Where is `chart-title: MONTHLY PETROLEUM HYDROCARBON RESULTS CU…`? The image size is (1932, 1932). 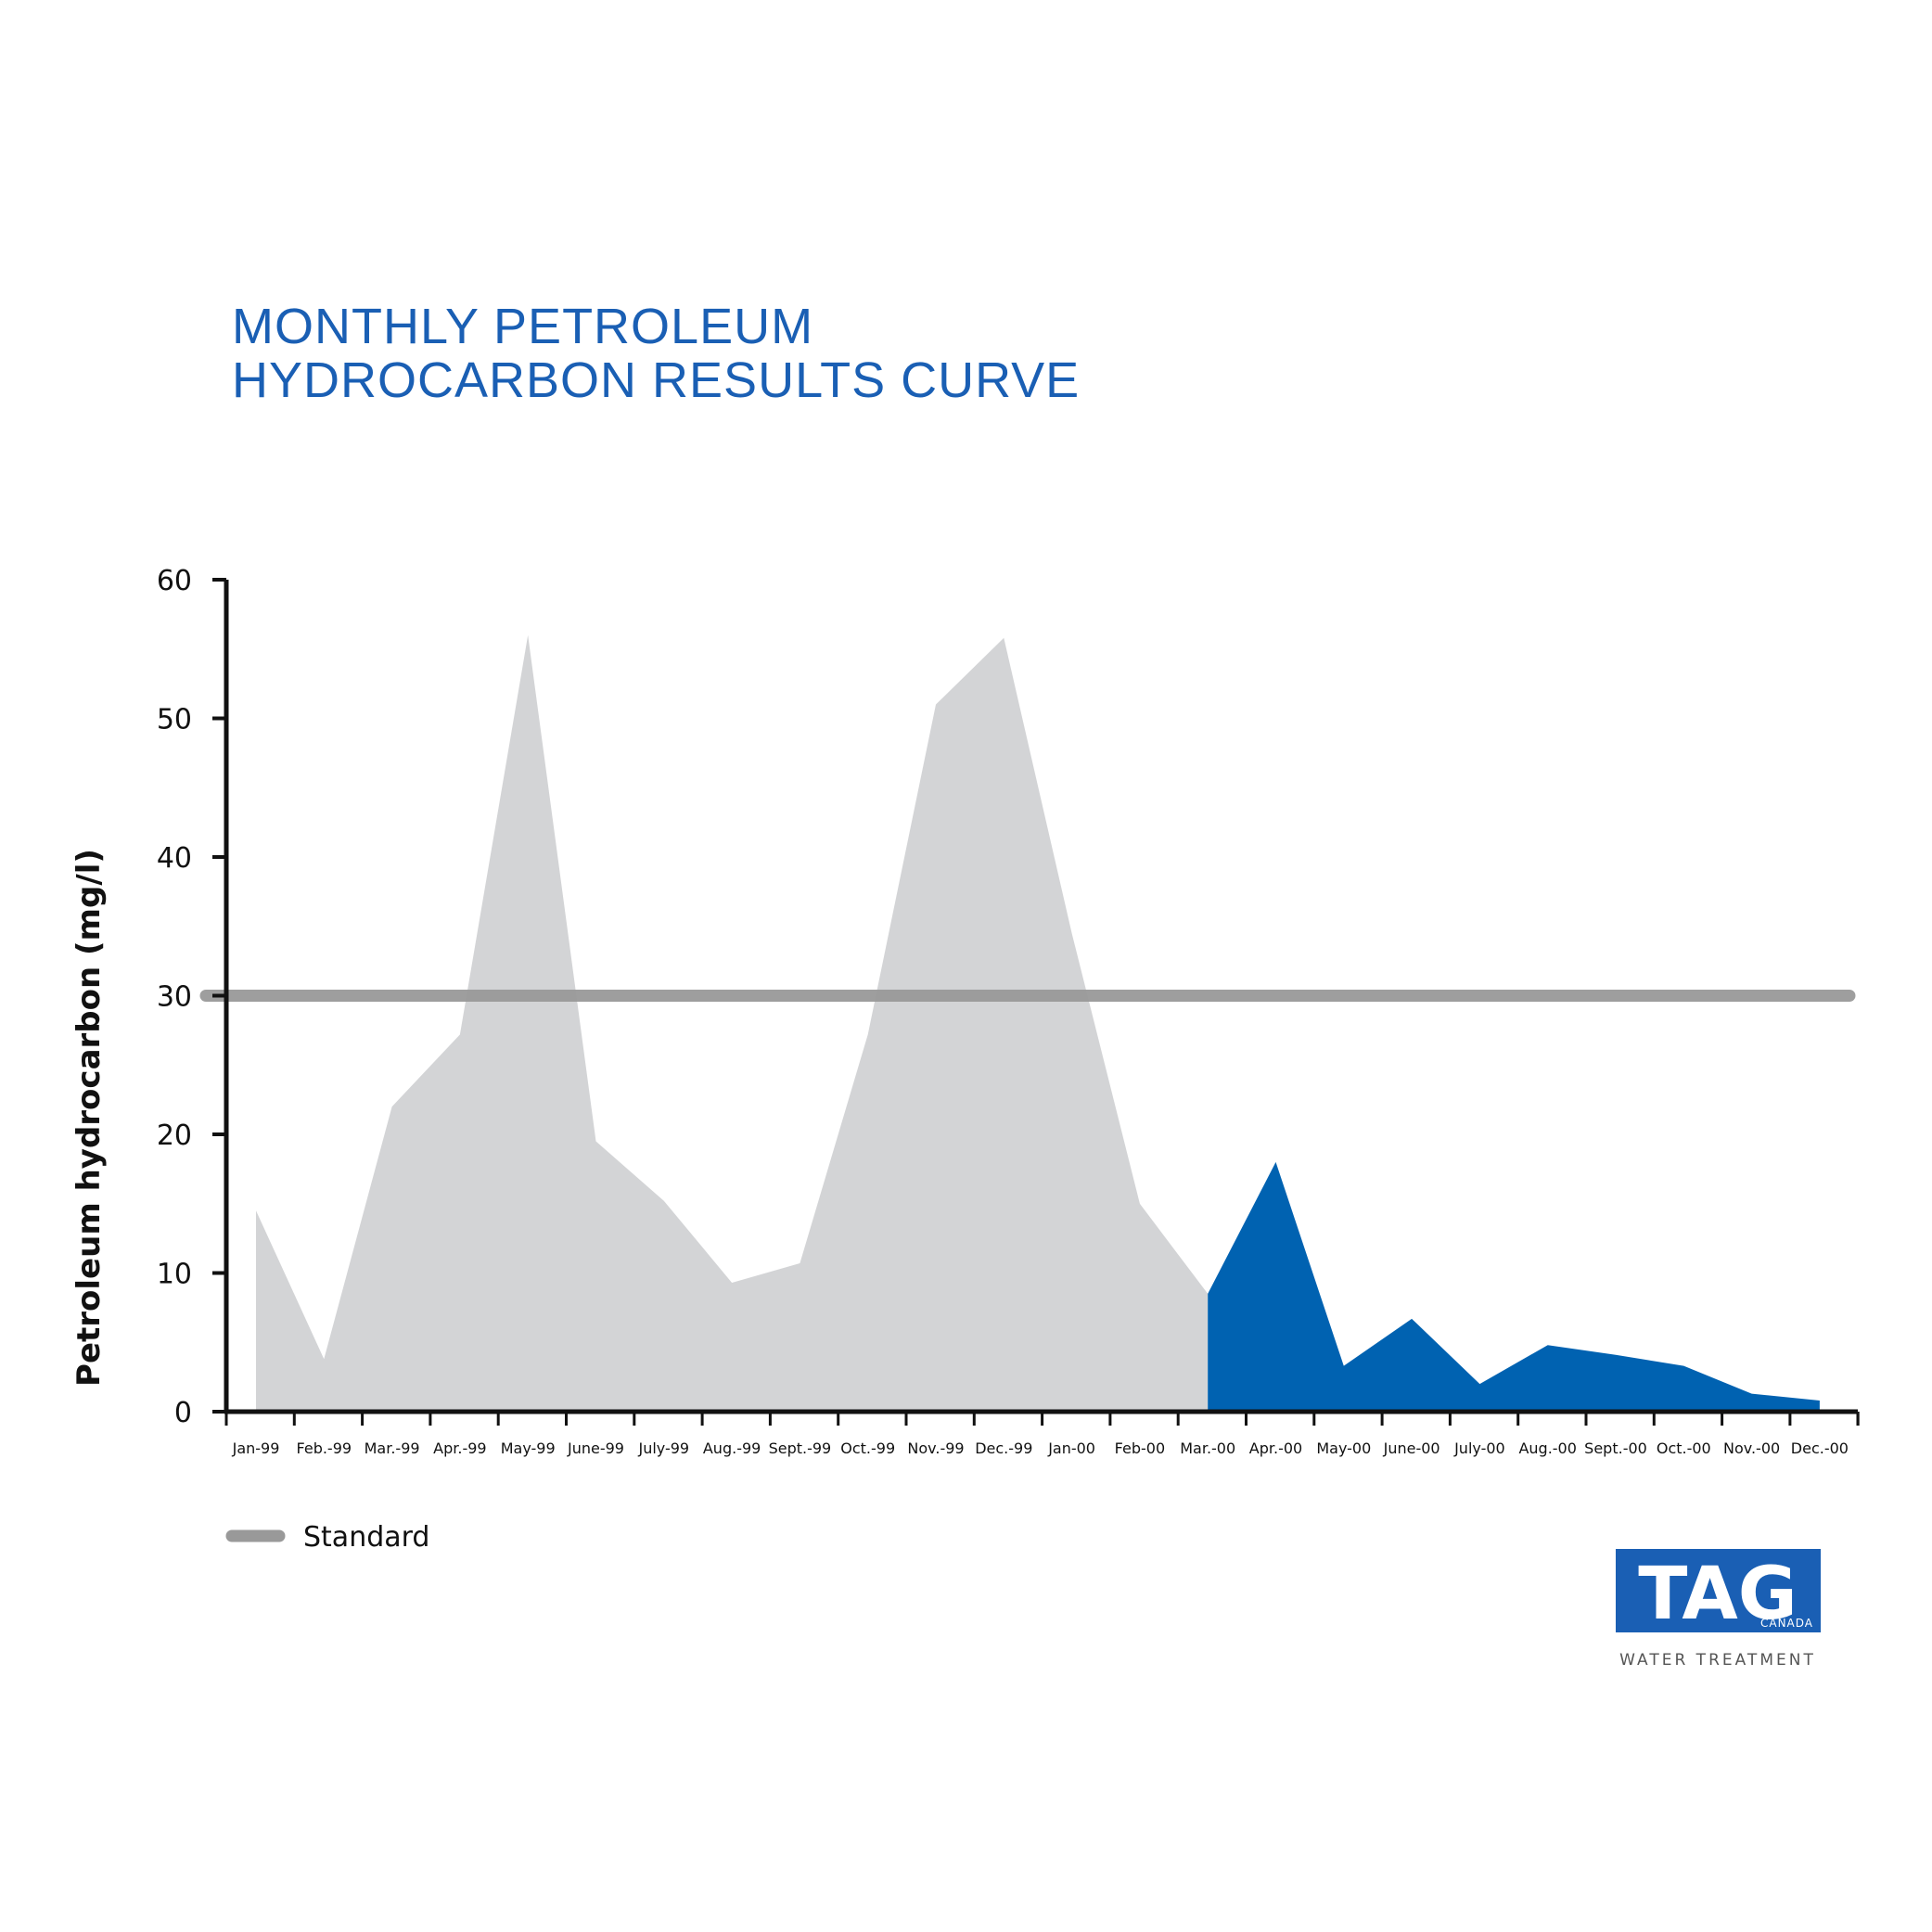 chart-title: MONTHLY PETROLEUM HYDROCARBON RESULTS CU… is located at coordinates (656, 353).